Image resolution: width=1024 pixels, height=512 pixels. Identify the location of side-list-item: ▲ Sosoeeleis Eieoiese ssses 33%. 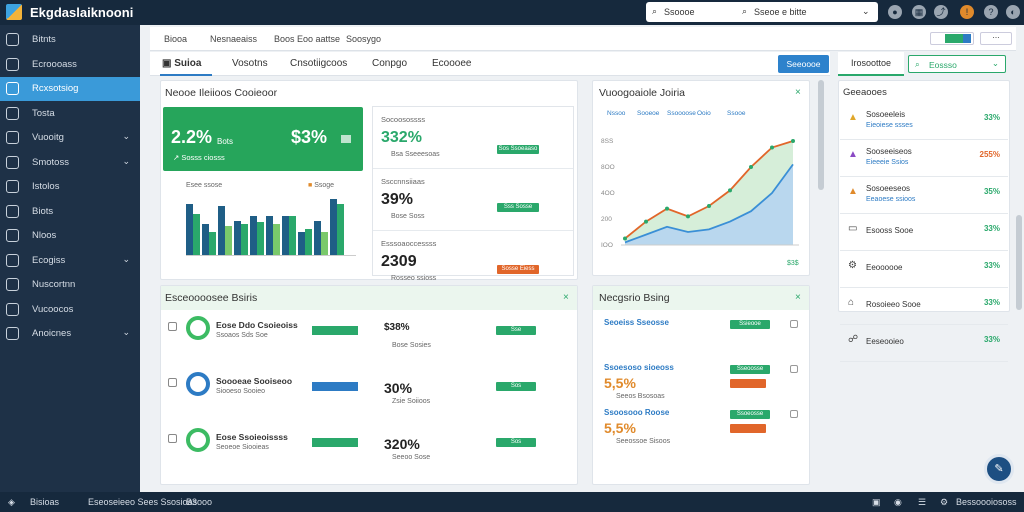
(924, 122).